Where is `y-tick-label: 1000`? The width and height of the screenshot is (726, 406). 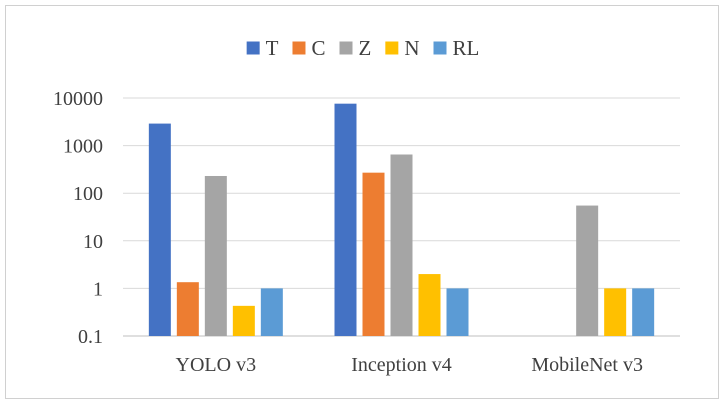 y-tick-label: 1000 is located at coordinates (83, 147).